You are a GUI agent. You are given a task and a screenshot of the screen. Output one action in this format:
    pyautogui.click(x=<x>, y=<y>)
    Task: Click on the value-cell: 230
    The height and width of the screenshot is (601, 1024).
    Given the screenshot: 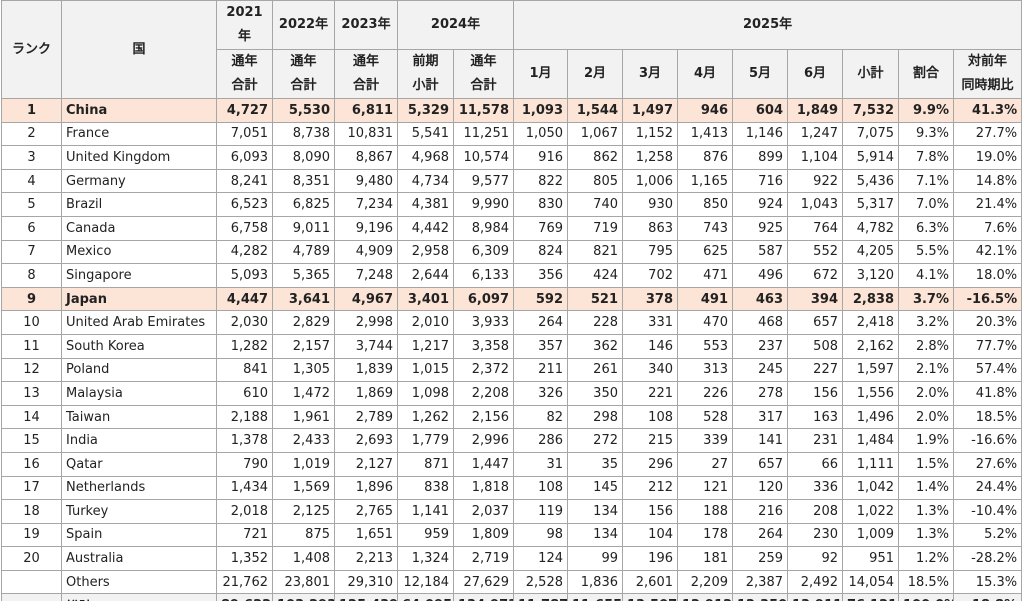 What is the action you would take?
    pyautogui.click(x=815, y=535)
    